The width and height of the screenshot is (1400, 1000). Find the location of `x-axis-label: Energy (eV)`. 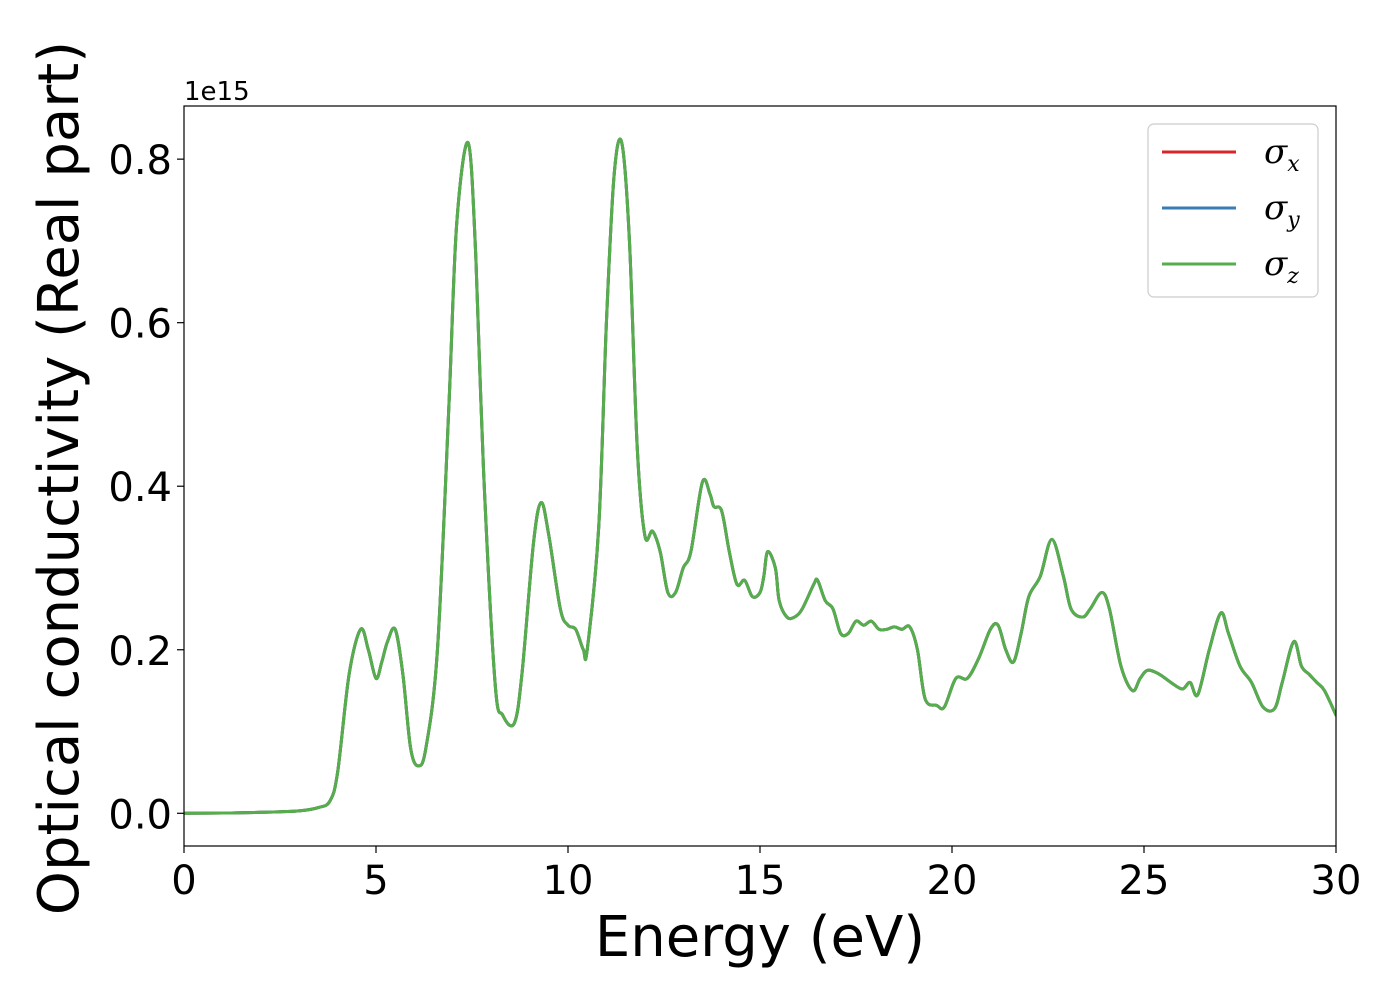

x-axis-label: Energy (eV) is located at coordinates (760, 937).